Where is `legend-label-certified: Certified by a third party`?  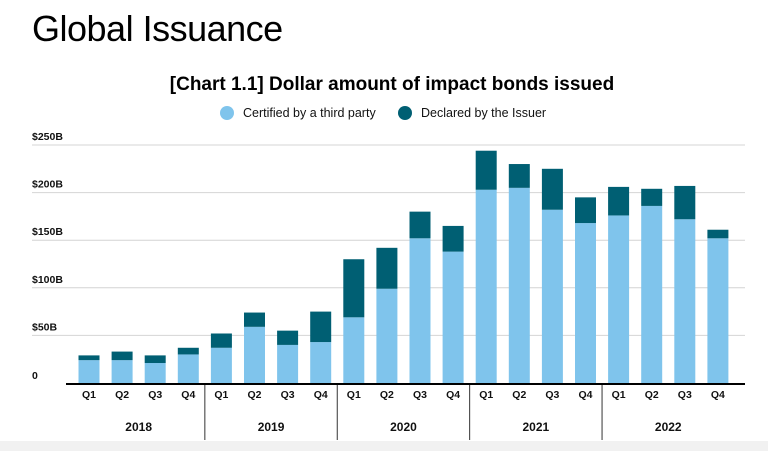
legend-label-certified: Certified by a third party is located at coordinates (309, 113).